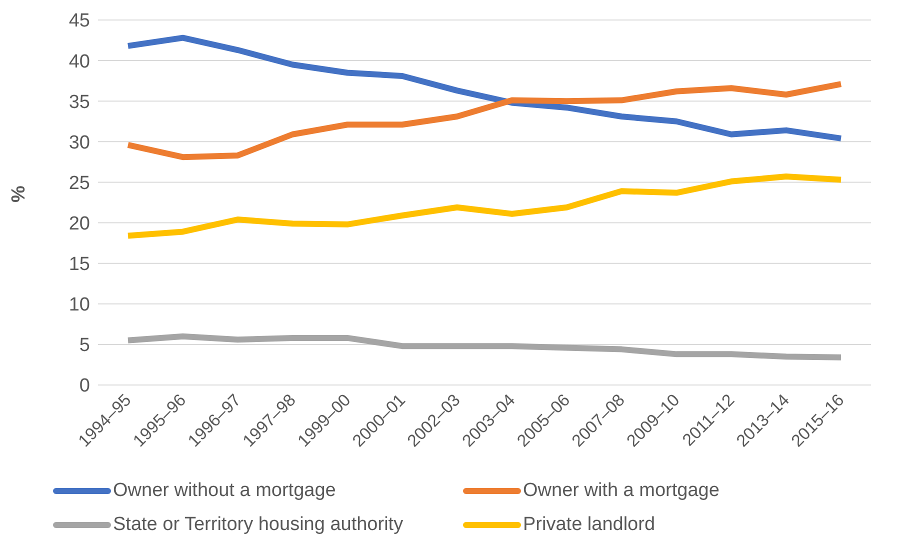 The height and width of the screenshot is (544, 899). Describe the element at coordinates (621, 491) in the screenshot. I see `legend-label: Owner with a mortgage` at that location.